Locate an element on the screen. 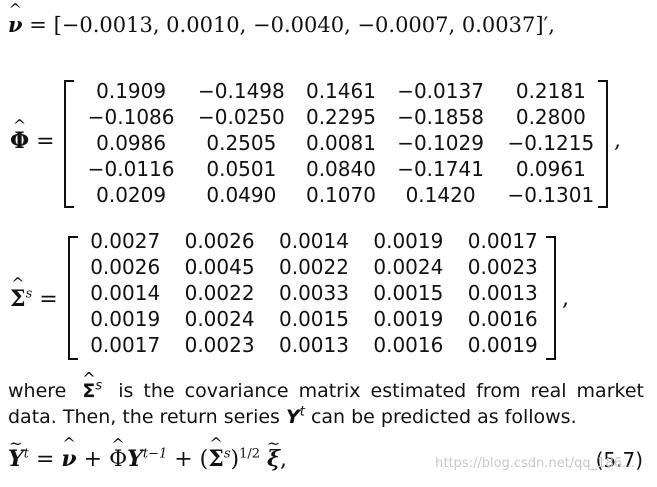 This screenshot has width=657, height=487. matrix-cell: 0.2295 is located at coordinates (340, 117).